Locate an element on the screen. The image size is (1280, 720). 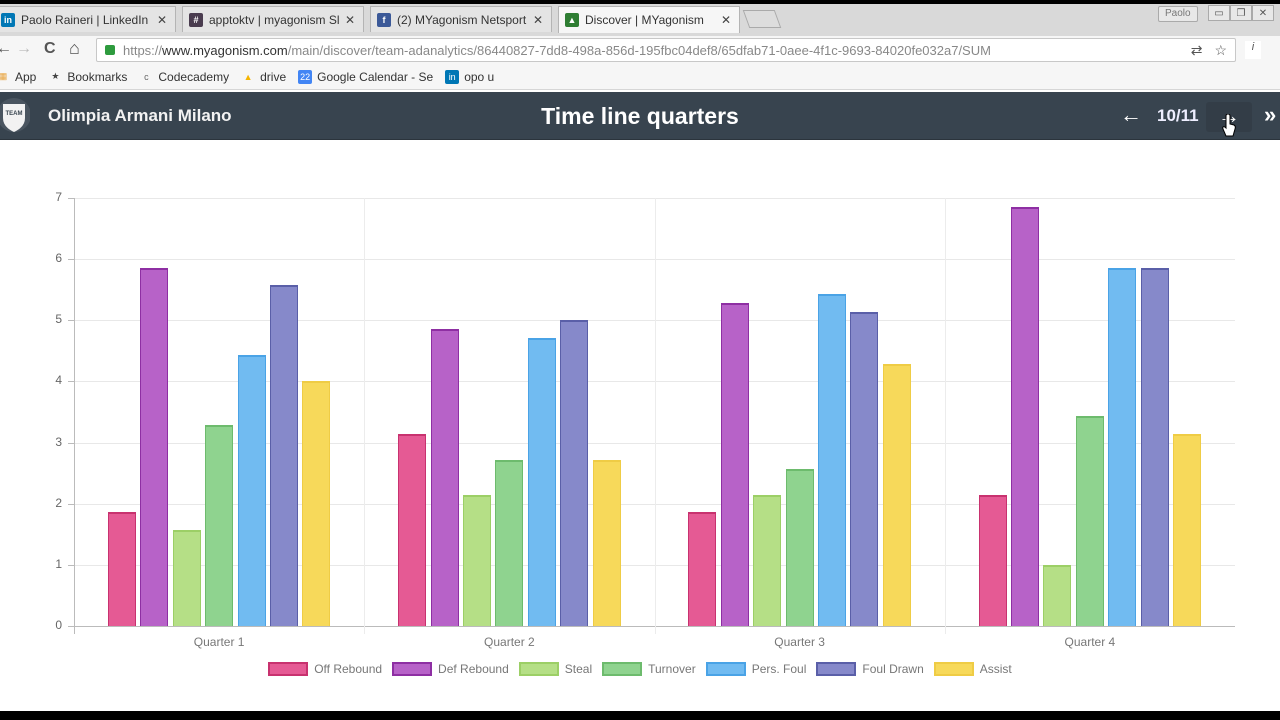
slack-icon: # is located at coordinates (196, 19).